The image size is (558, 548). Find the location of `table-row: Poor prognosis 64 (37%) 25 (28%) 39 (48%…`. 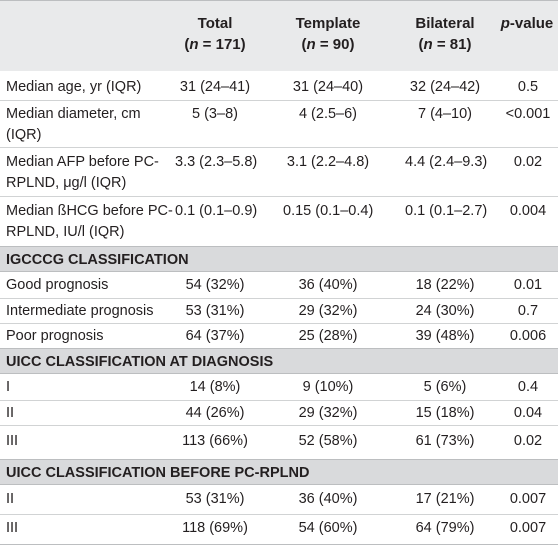

table-row: Poor prognosis 64 (37%) 25 (28%) 39 (48%… is located at coordinates (279, 336).